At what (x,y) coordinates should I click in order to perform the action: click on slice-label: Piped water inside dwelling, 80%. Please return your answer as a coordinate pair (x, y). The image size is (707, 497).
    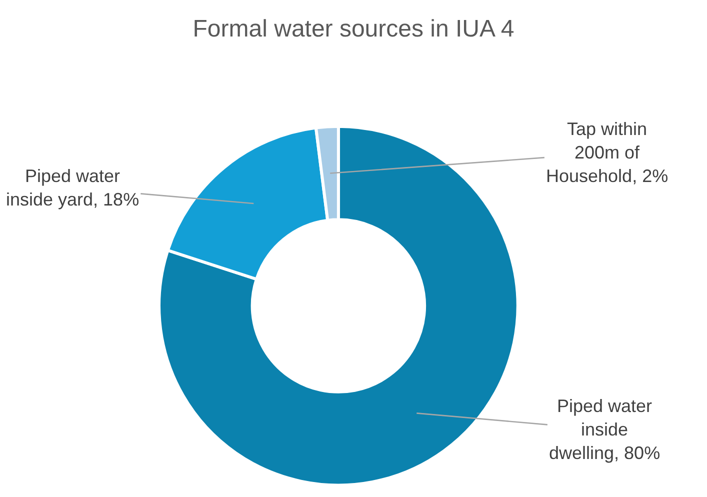
    Looking at the image, I should click on (604, 429).